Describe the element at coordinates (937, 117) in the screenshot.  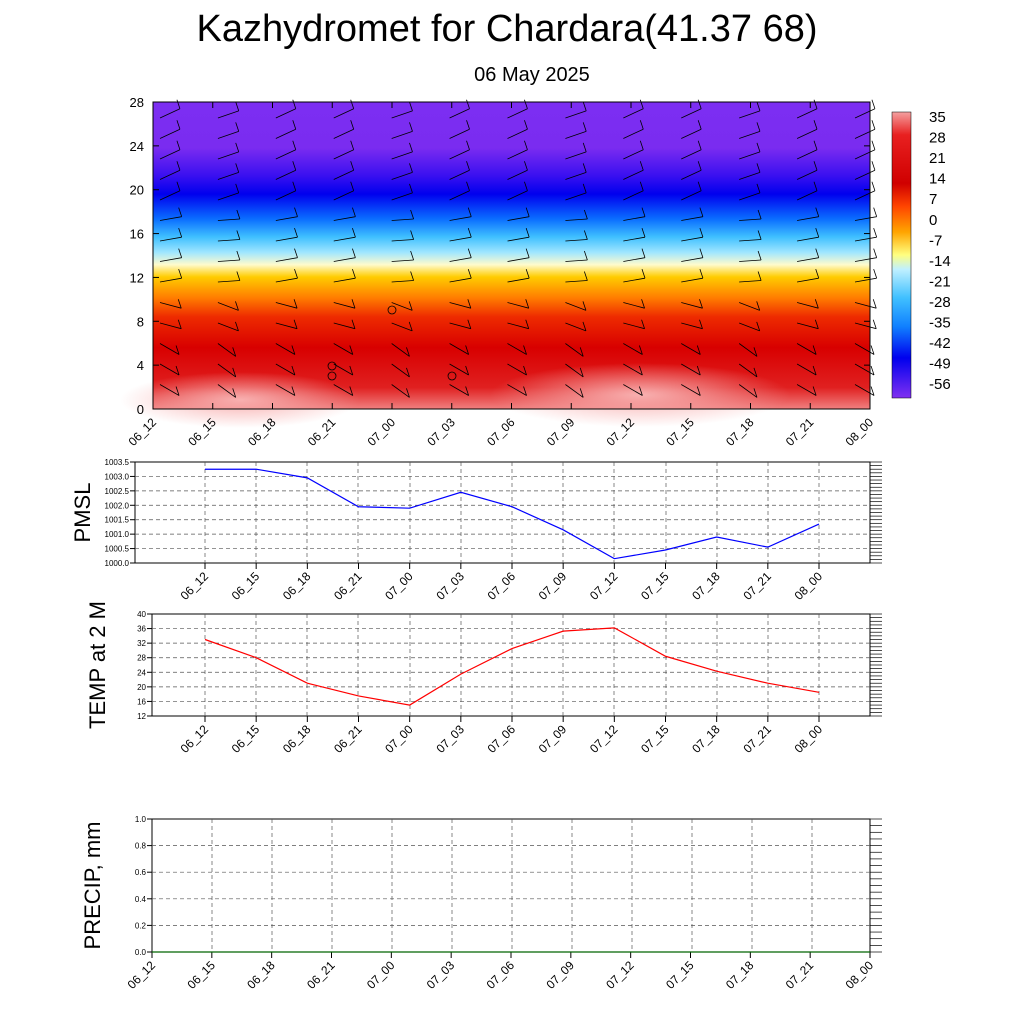
I see `colorbar-label: 35` at that location.